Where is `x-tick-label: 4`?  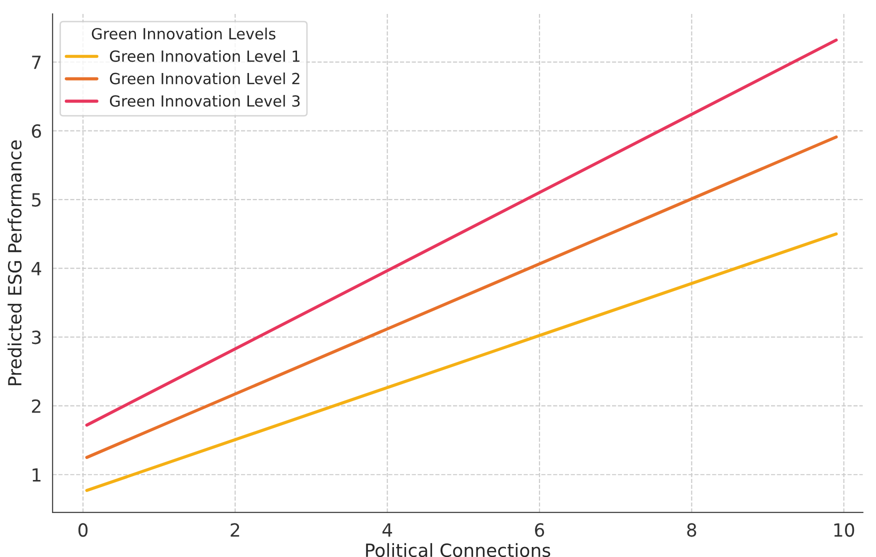
x-tick-label: 4 is located at coordinates (387, 530).